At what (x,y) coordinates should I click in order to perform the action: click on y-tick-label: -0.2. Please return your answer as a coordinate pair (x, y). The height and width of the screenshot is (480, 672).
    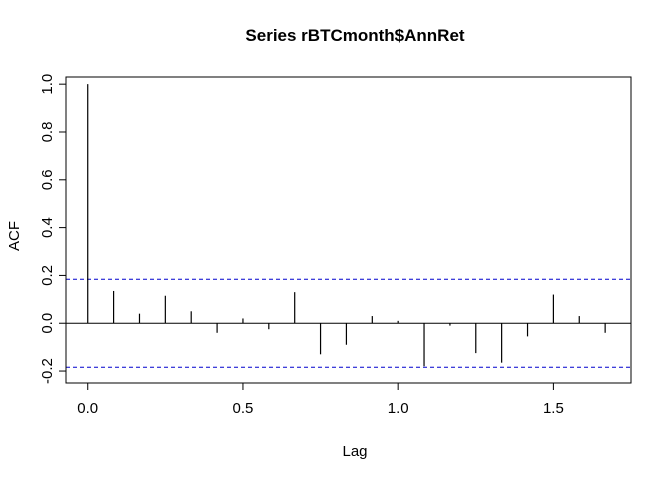
    Looking at the image, I should click on (47, 371).